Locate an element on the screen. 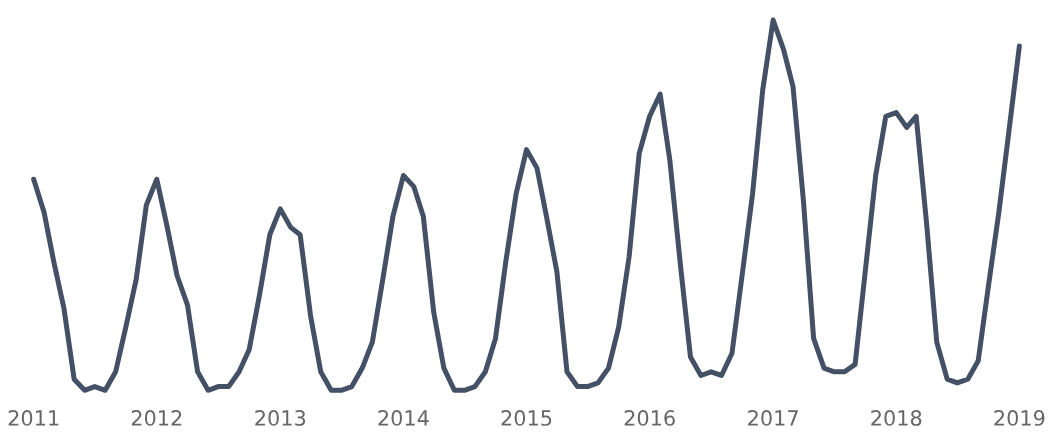 Image resolution: width=1052 pixels, height=446 pixels. x-tick-label: 2013 is located at coordinates (280, 418).